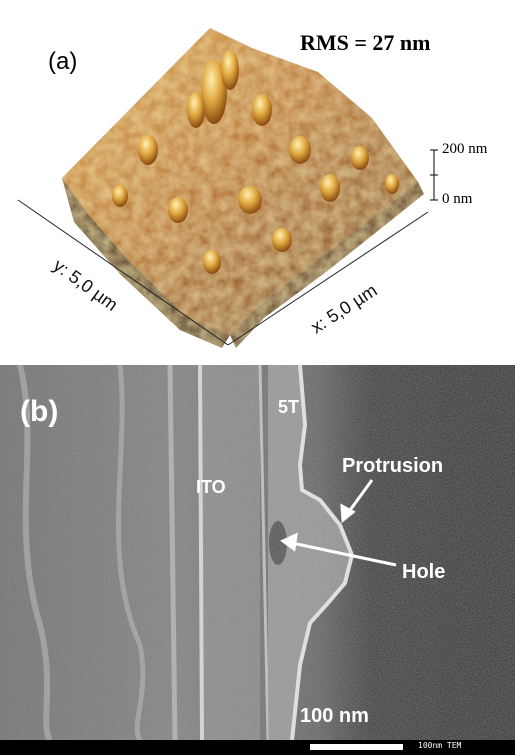 The width and height of the screenshot is (515, 755). Describe the element at coordinates (257, 747) in the screenshot. I see `info-bar` at that location.